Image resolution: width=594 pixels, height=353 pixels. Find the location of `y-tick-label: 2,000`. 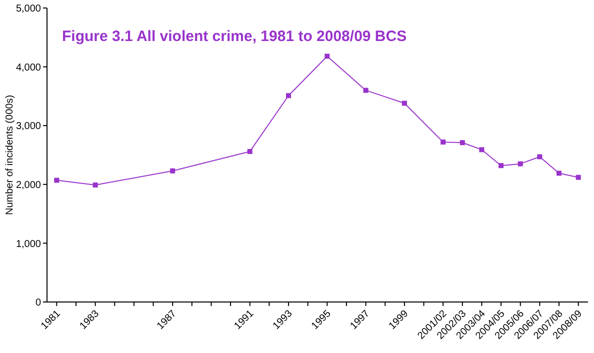

y-tick-label: 2,000 is located at coordinates (29, 185).